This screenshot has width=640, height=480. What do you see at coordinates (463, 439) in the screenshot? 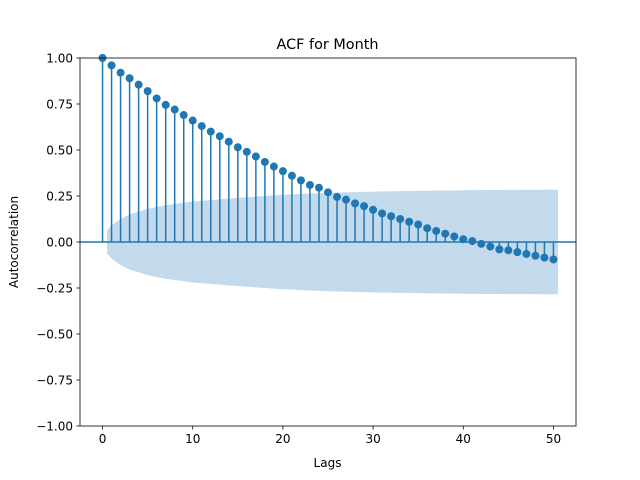
I see `x-tick-label: 40` at bounding box center [463, 439].